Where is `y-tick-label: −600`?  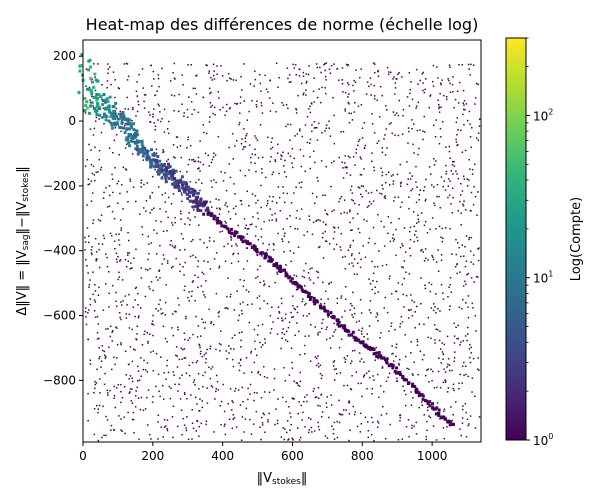 y-tick-label: −600 is located at coordinates (59, 316).